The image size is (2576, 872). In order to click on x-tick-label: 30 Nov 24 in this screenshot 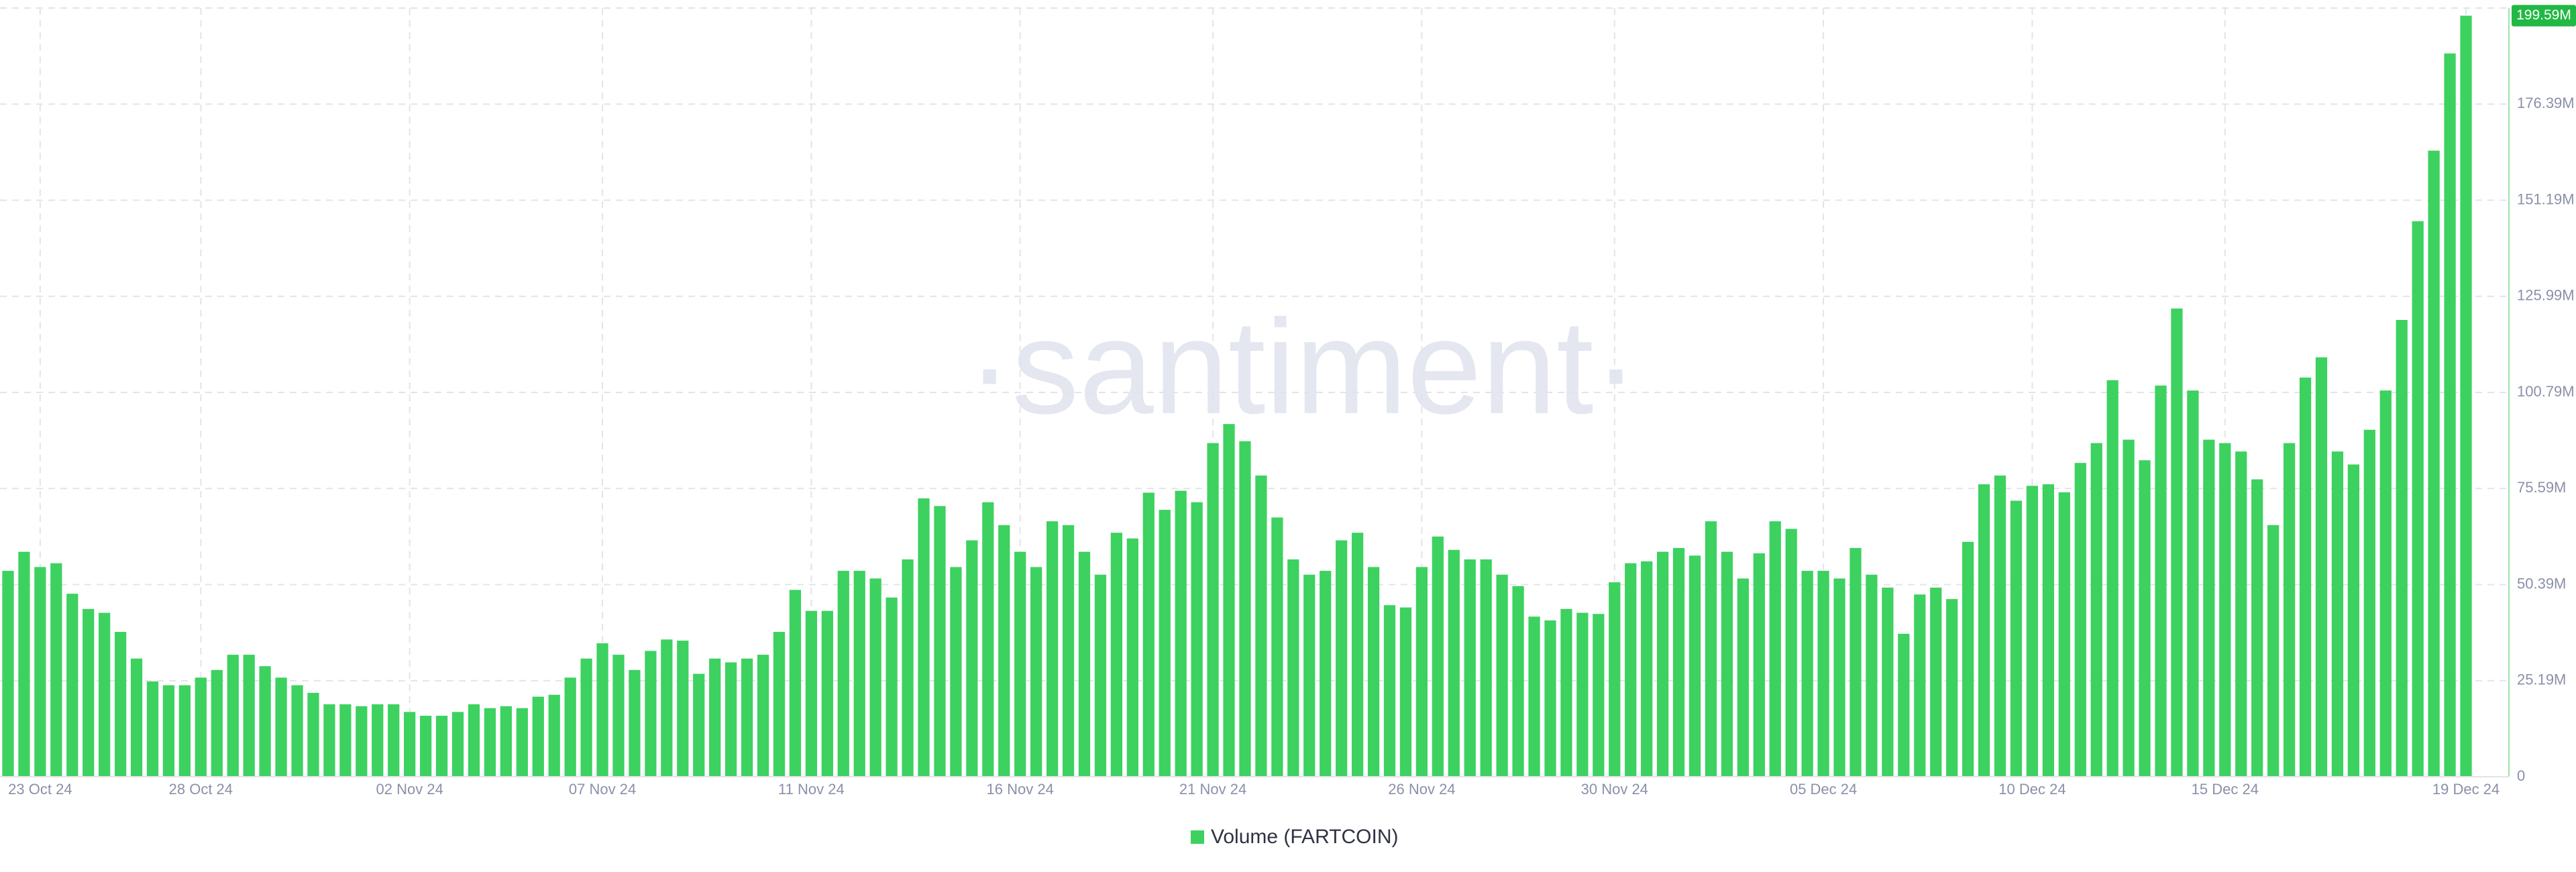, I will do `click(1614, 790)`.